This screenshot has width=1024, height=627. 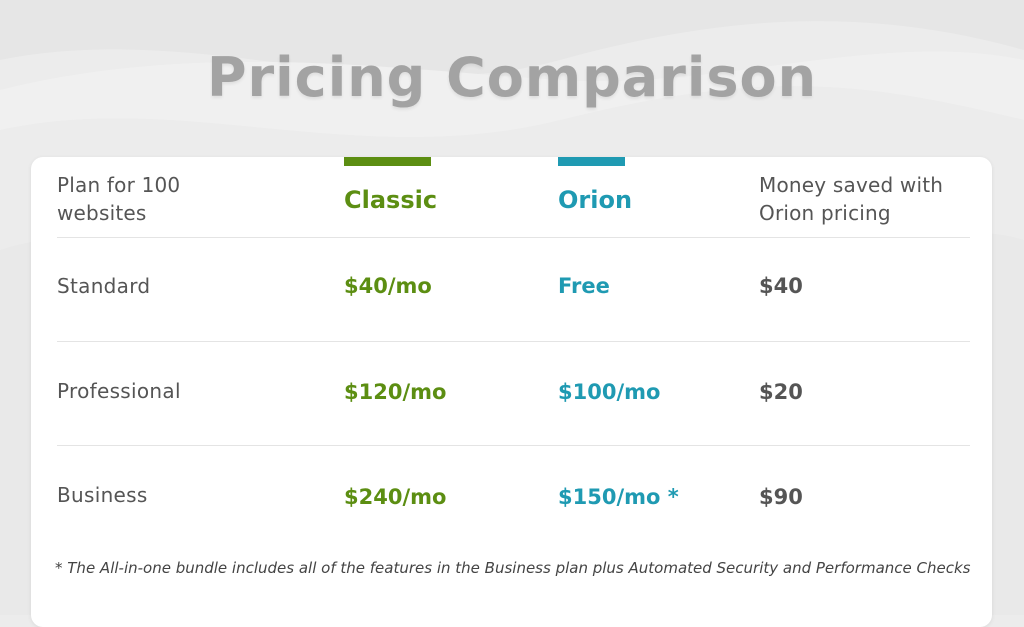 What do you see at coordinates (512, 77) in the screenshot?
I see `page-title: Pricing Comparison` at bounding box center [512, 77].